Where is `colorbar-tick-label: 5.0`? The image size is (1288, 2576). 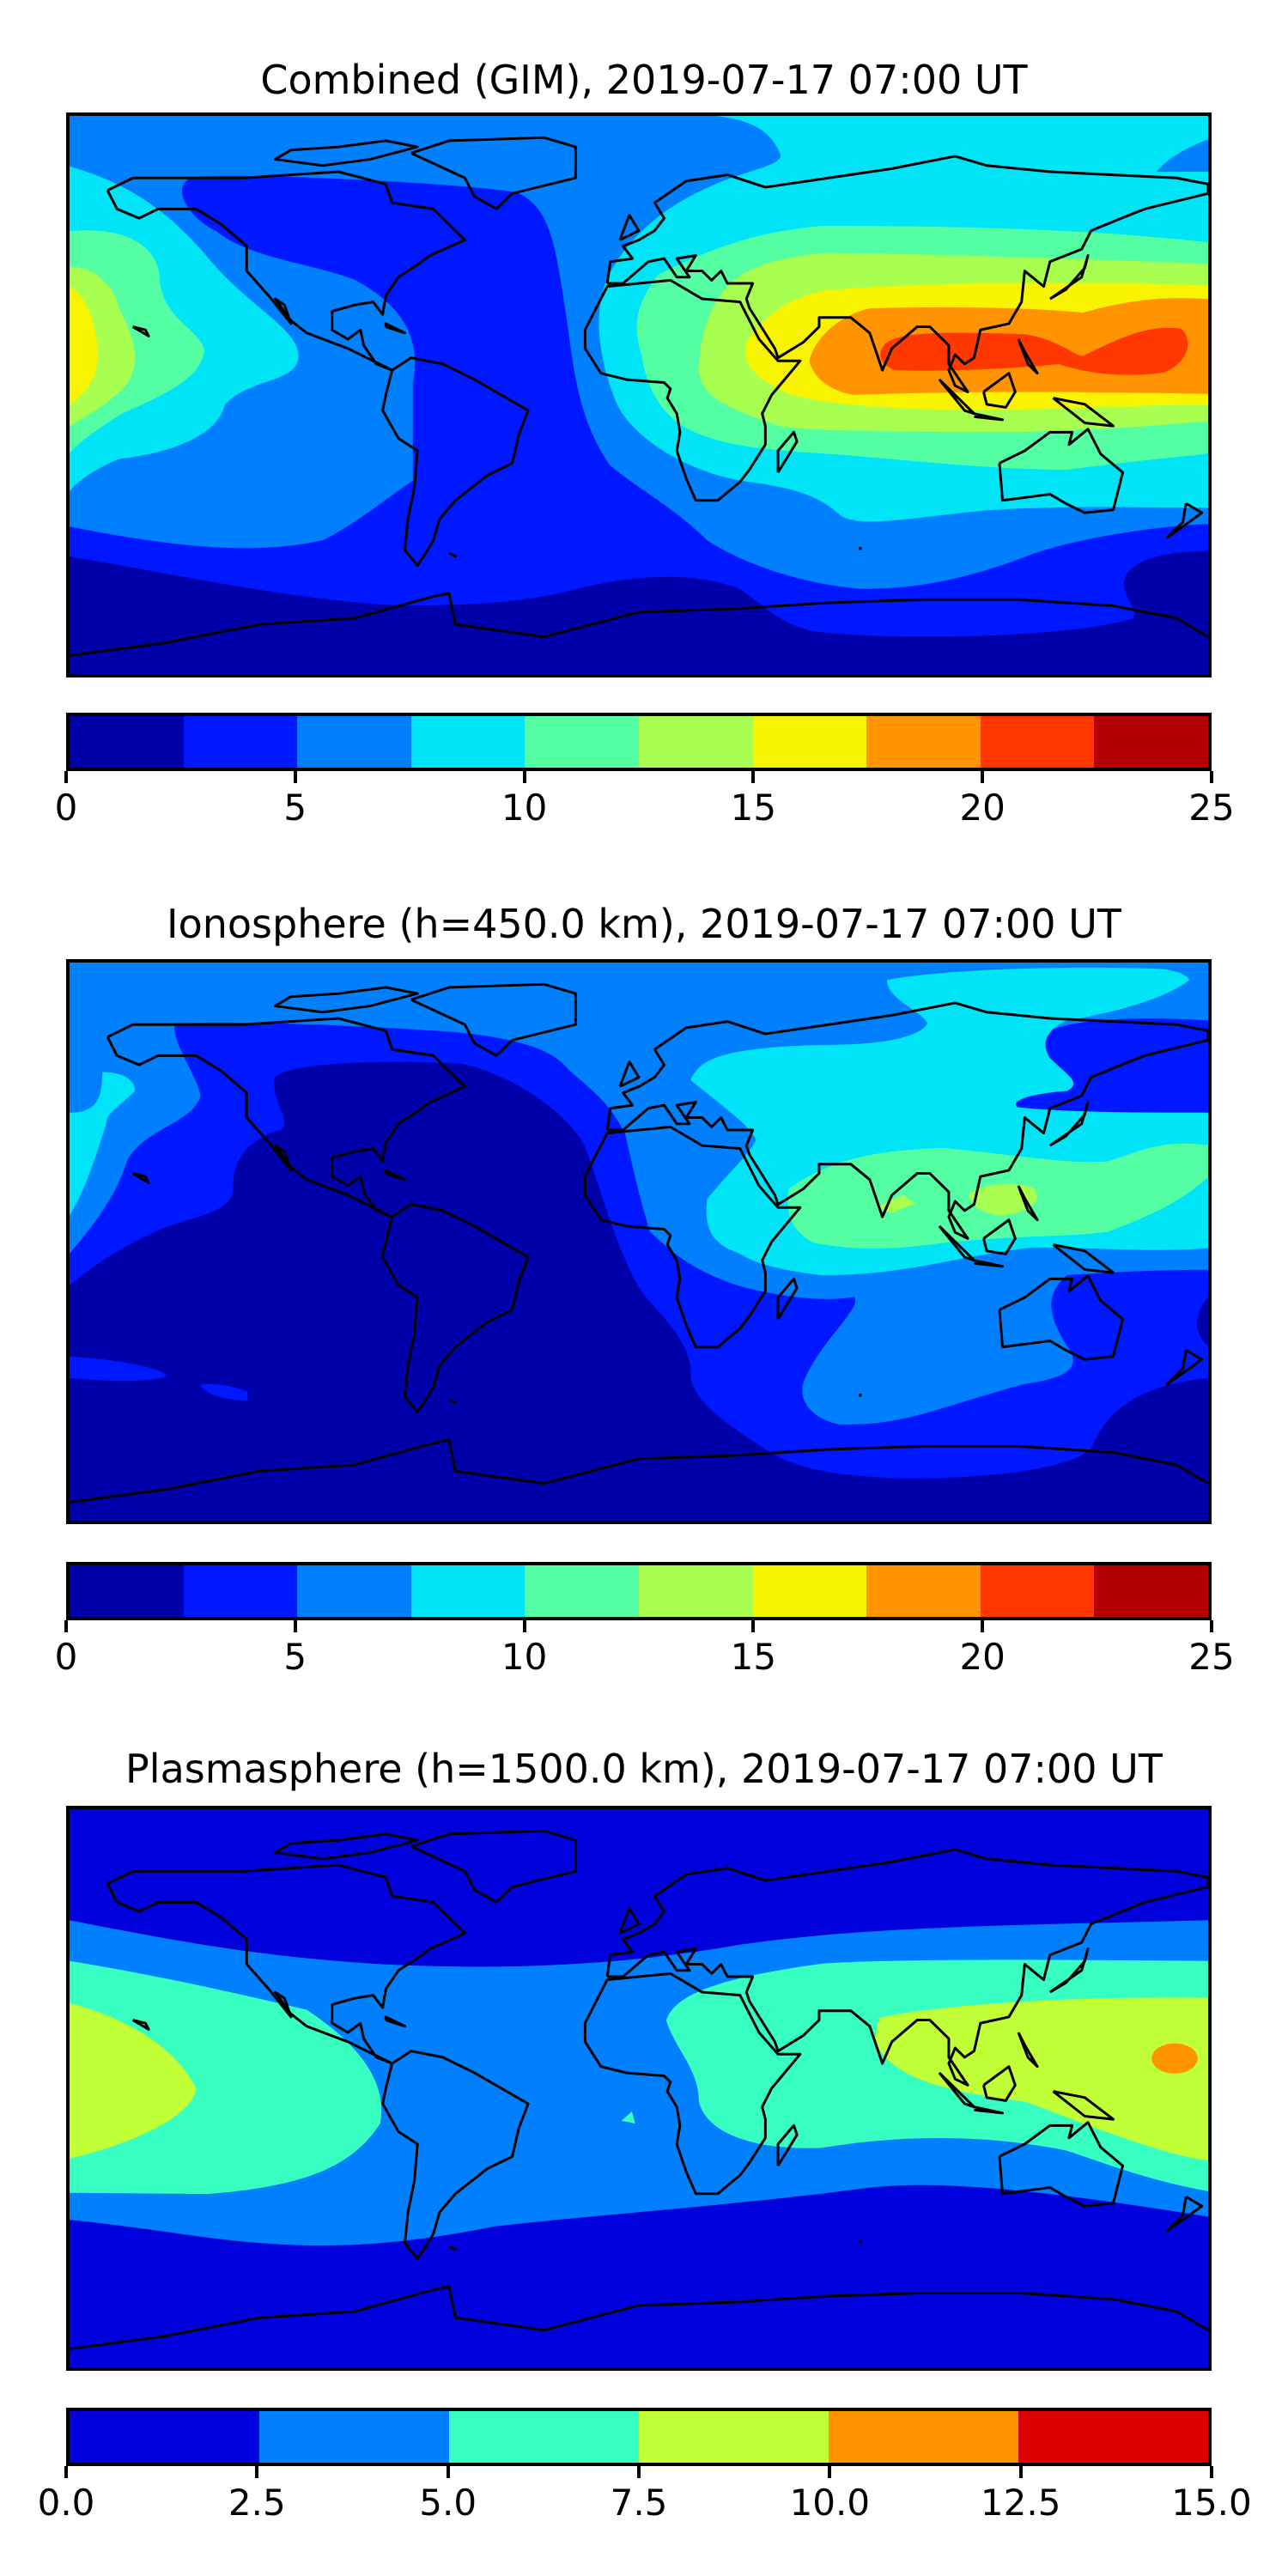 colorbar-tick-label: 5.0 is located at coordinates (448, 2503).